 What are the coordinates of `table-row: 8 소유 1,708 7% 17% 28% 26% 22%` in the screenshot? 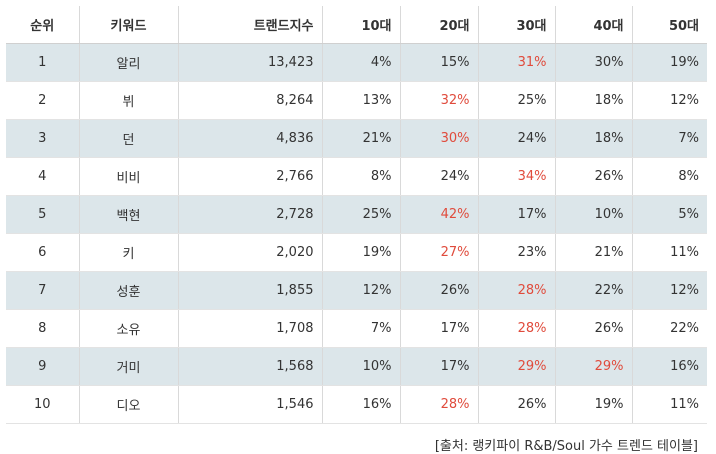 It's located at (356, 328).